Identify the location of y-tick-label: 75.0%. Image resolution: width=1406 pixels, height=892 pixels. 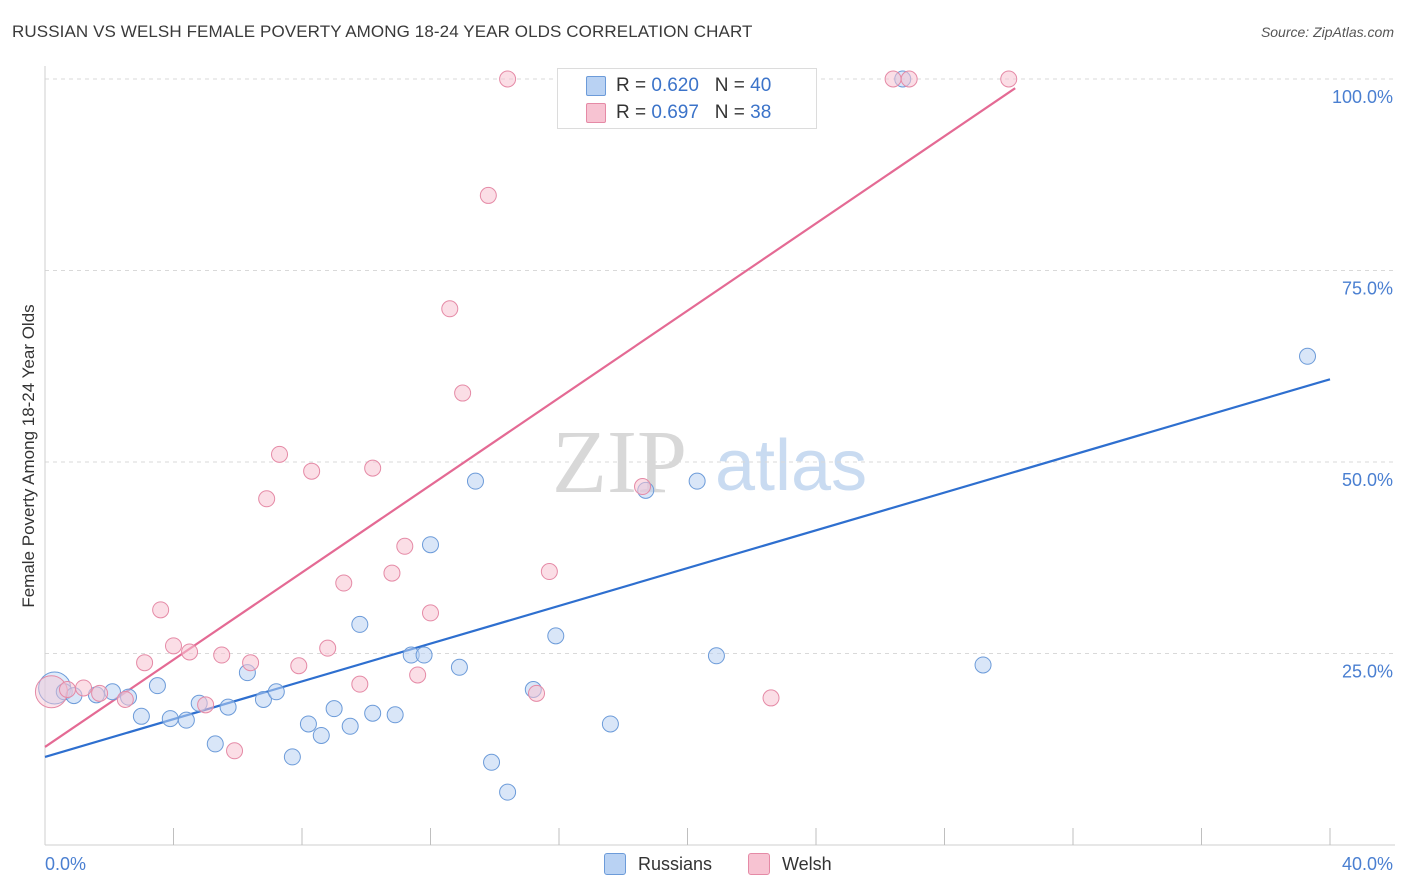
(1367, 289).